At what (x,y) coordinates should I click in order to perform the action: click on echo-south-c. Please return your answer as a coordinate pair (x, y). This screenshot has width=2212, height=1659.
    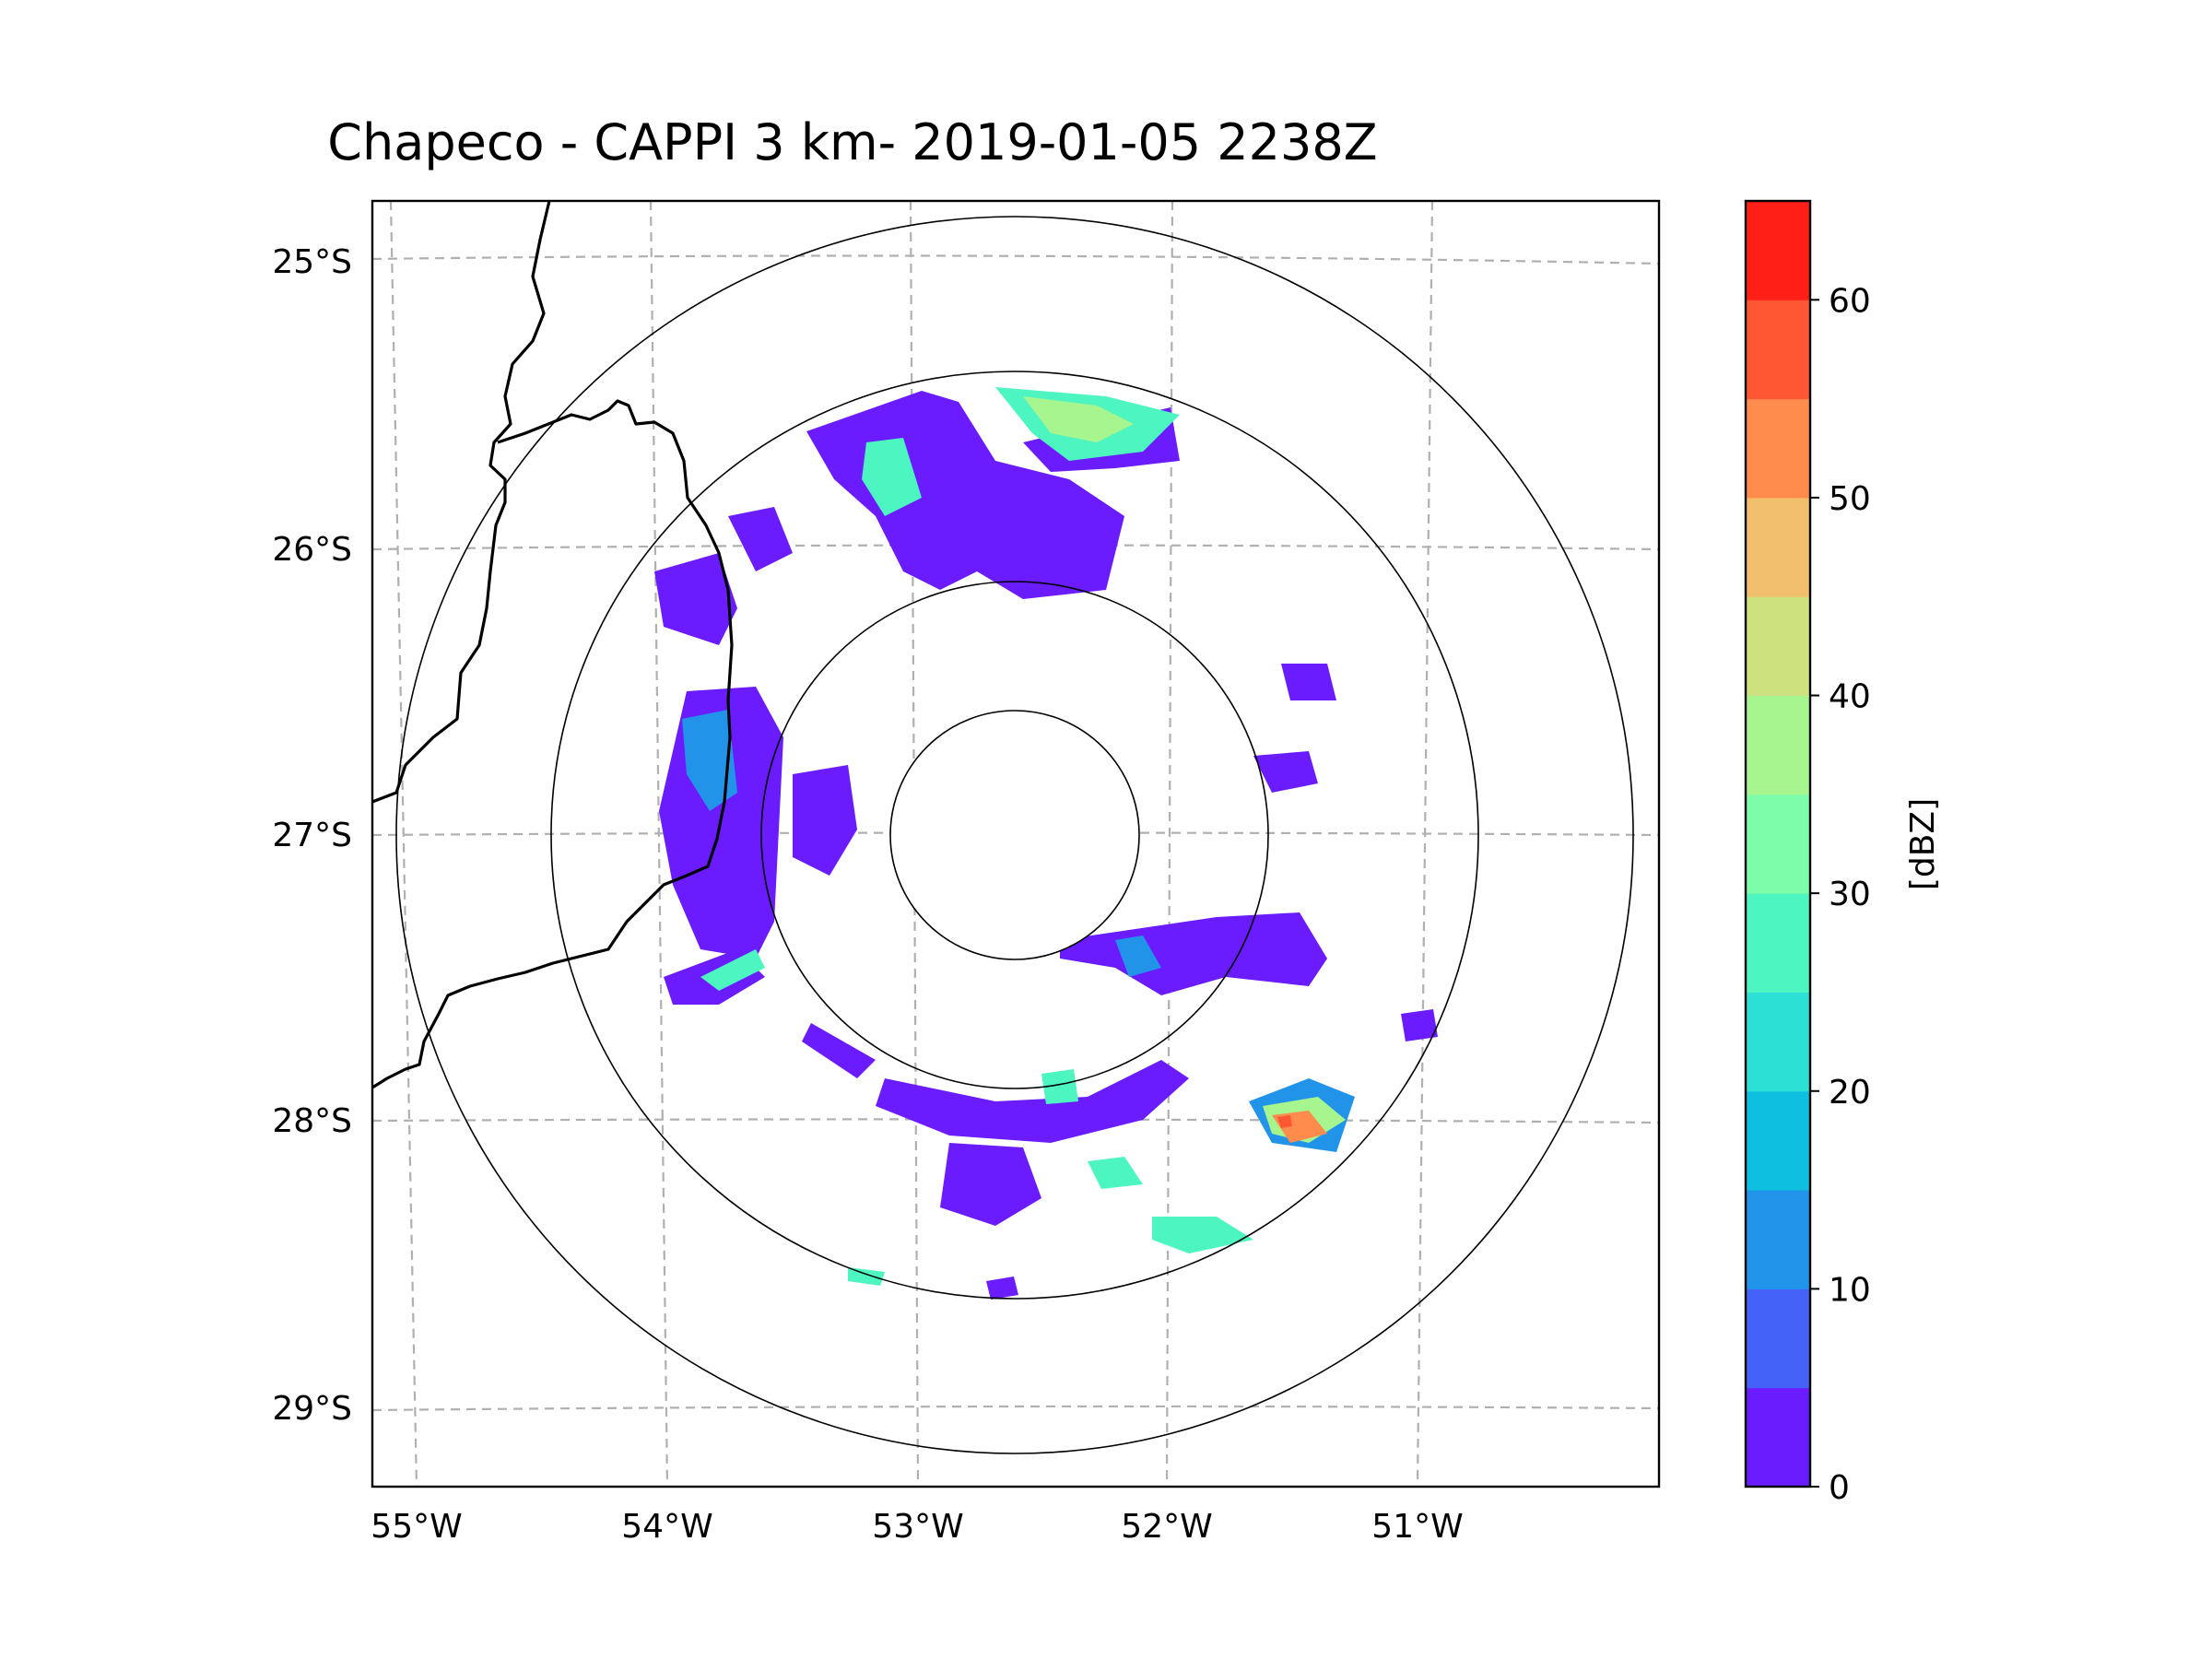
    Looking at the image, I should click on (1202, 1235).